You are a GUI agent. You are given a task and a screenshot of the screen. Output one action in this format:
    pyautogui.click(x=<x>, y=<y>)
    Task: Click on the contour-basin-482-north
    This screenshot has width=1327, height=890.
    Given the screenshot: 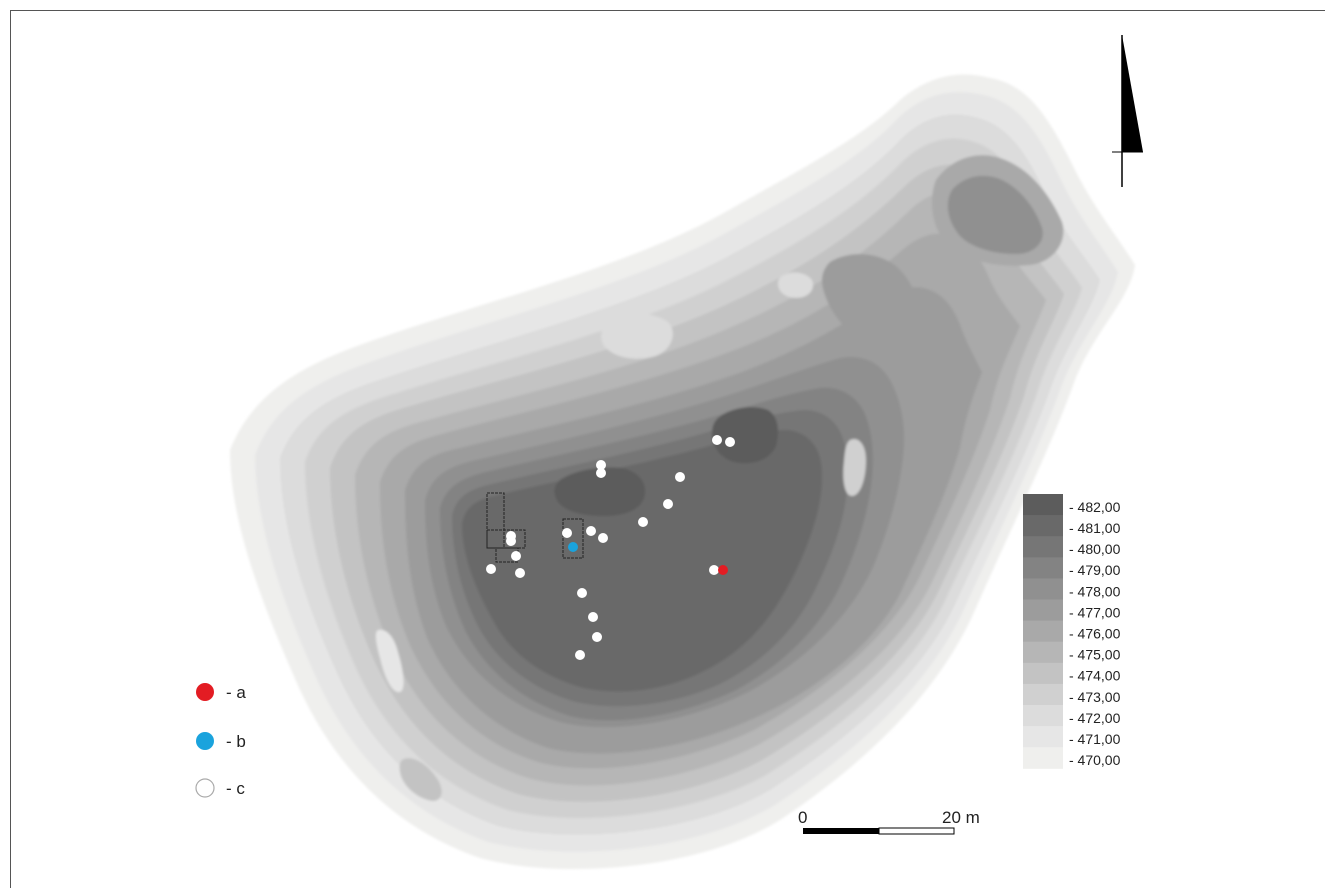 What is the action you would take?
    pyautogui.click(x=600, y=491)
    